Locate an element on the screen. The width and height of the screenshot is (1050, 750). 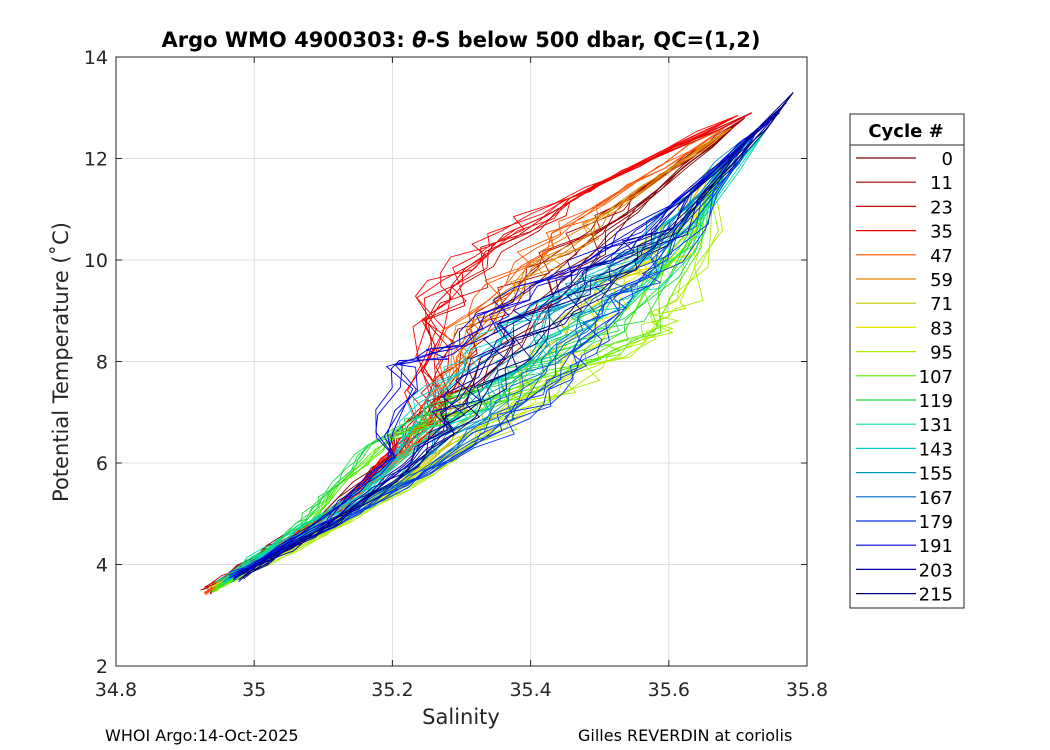
x-tick-label: 35.2 is located at coordinates (392, 690).